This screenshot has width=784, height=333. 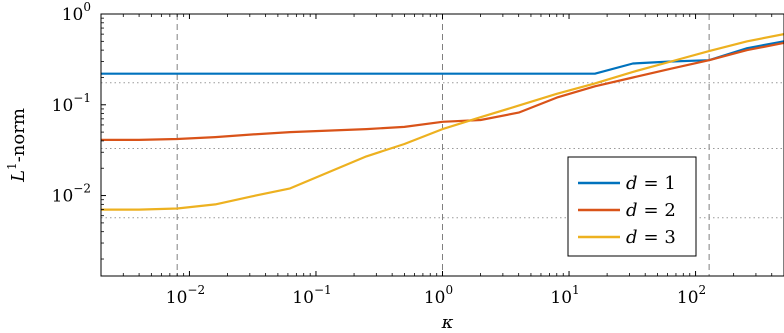 I want to click on y-tick-label: 10⁰, so click(x=76, y=12).